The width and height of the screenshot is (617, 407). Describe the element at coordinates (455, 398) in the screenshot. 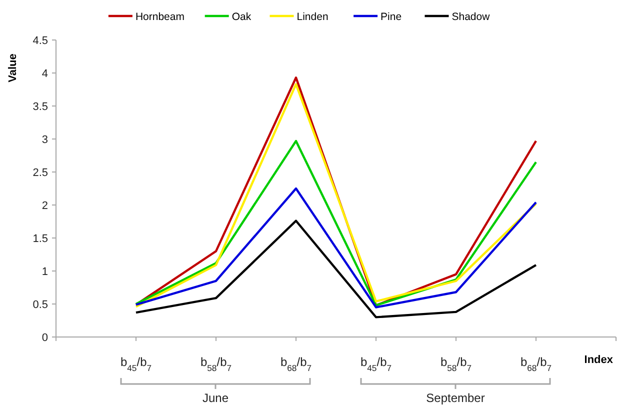

I see `text: September` at that location.